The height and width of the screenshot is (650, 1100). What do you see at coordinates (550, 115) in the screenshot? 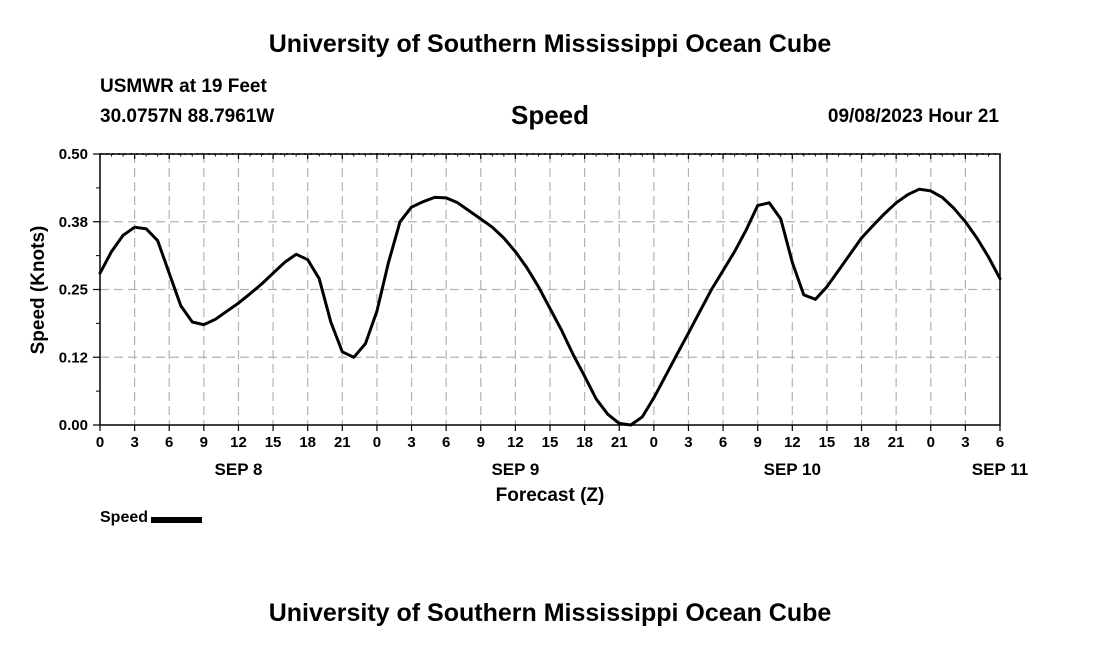
I see `plot-title: Speed` at bounding box center [550, 115].